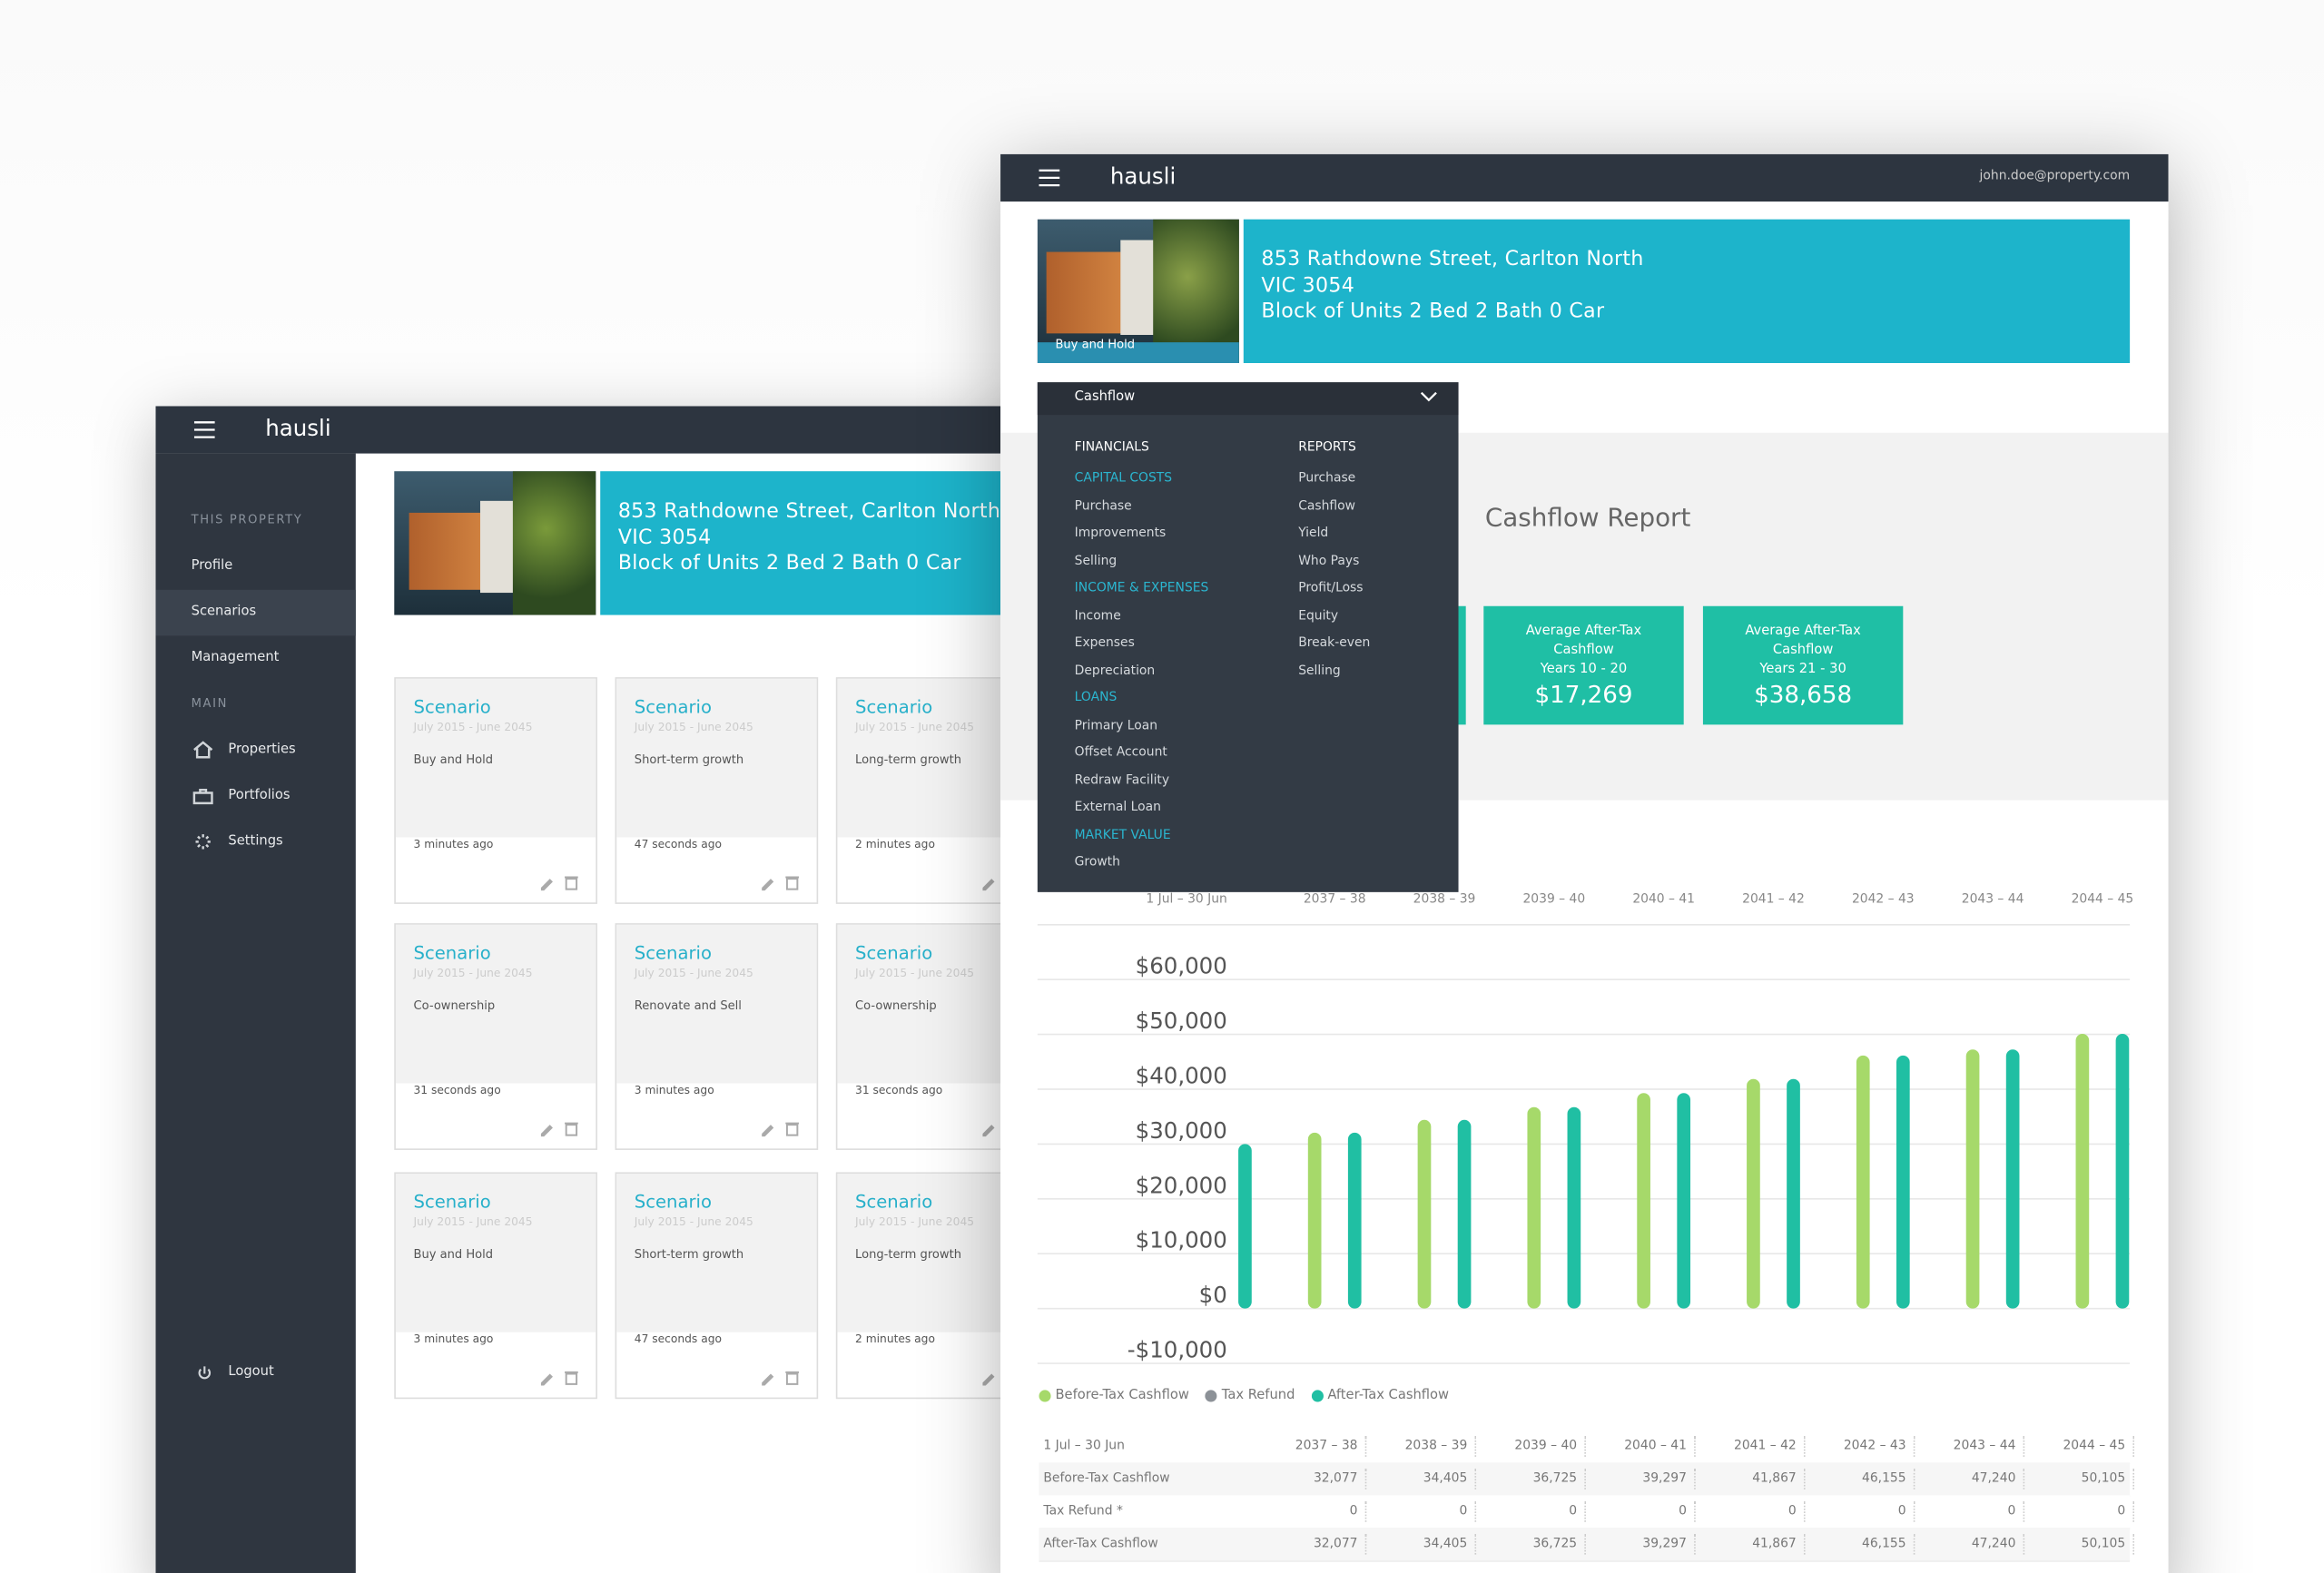  Describe the element at coordinates (1084, 1446) in the screenshot. I see `row-label: 1 Jul – 30 Jun` at that location.